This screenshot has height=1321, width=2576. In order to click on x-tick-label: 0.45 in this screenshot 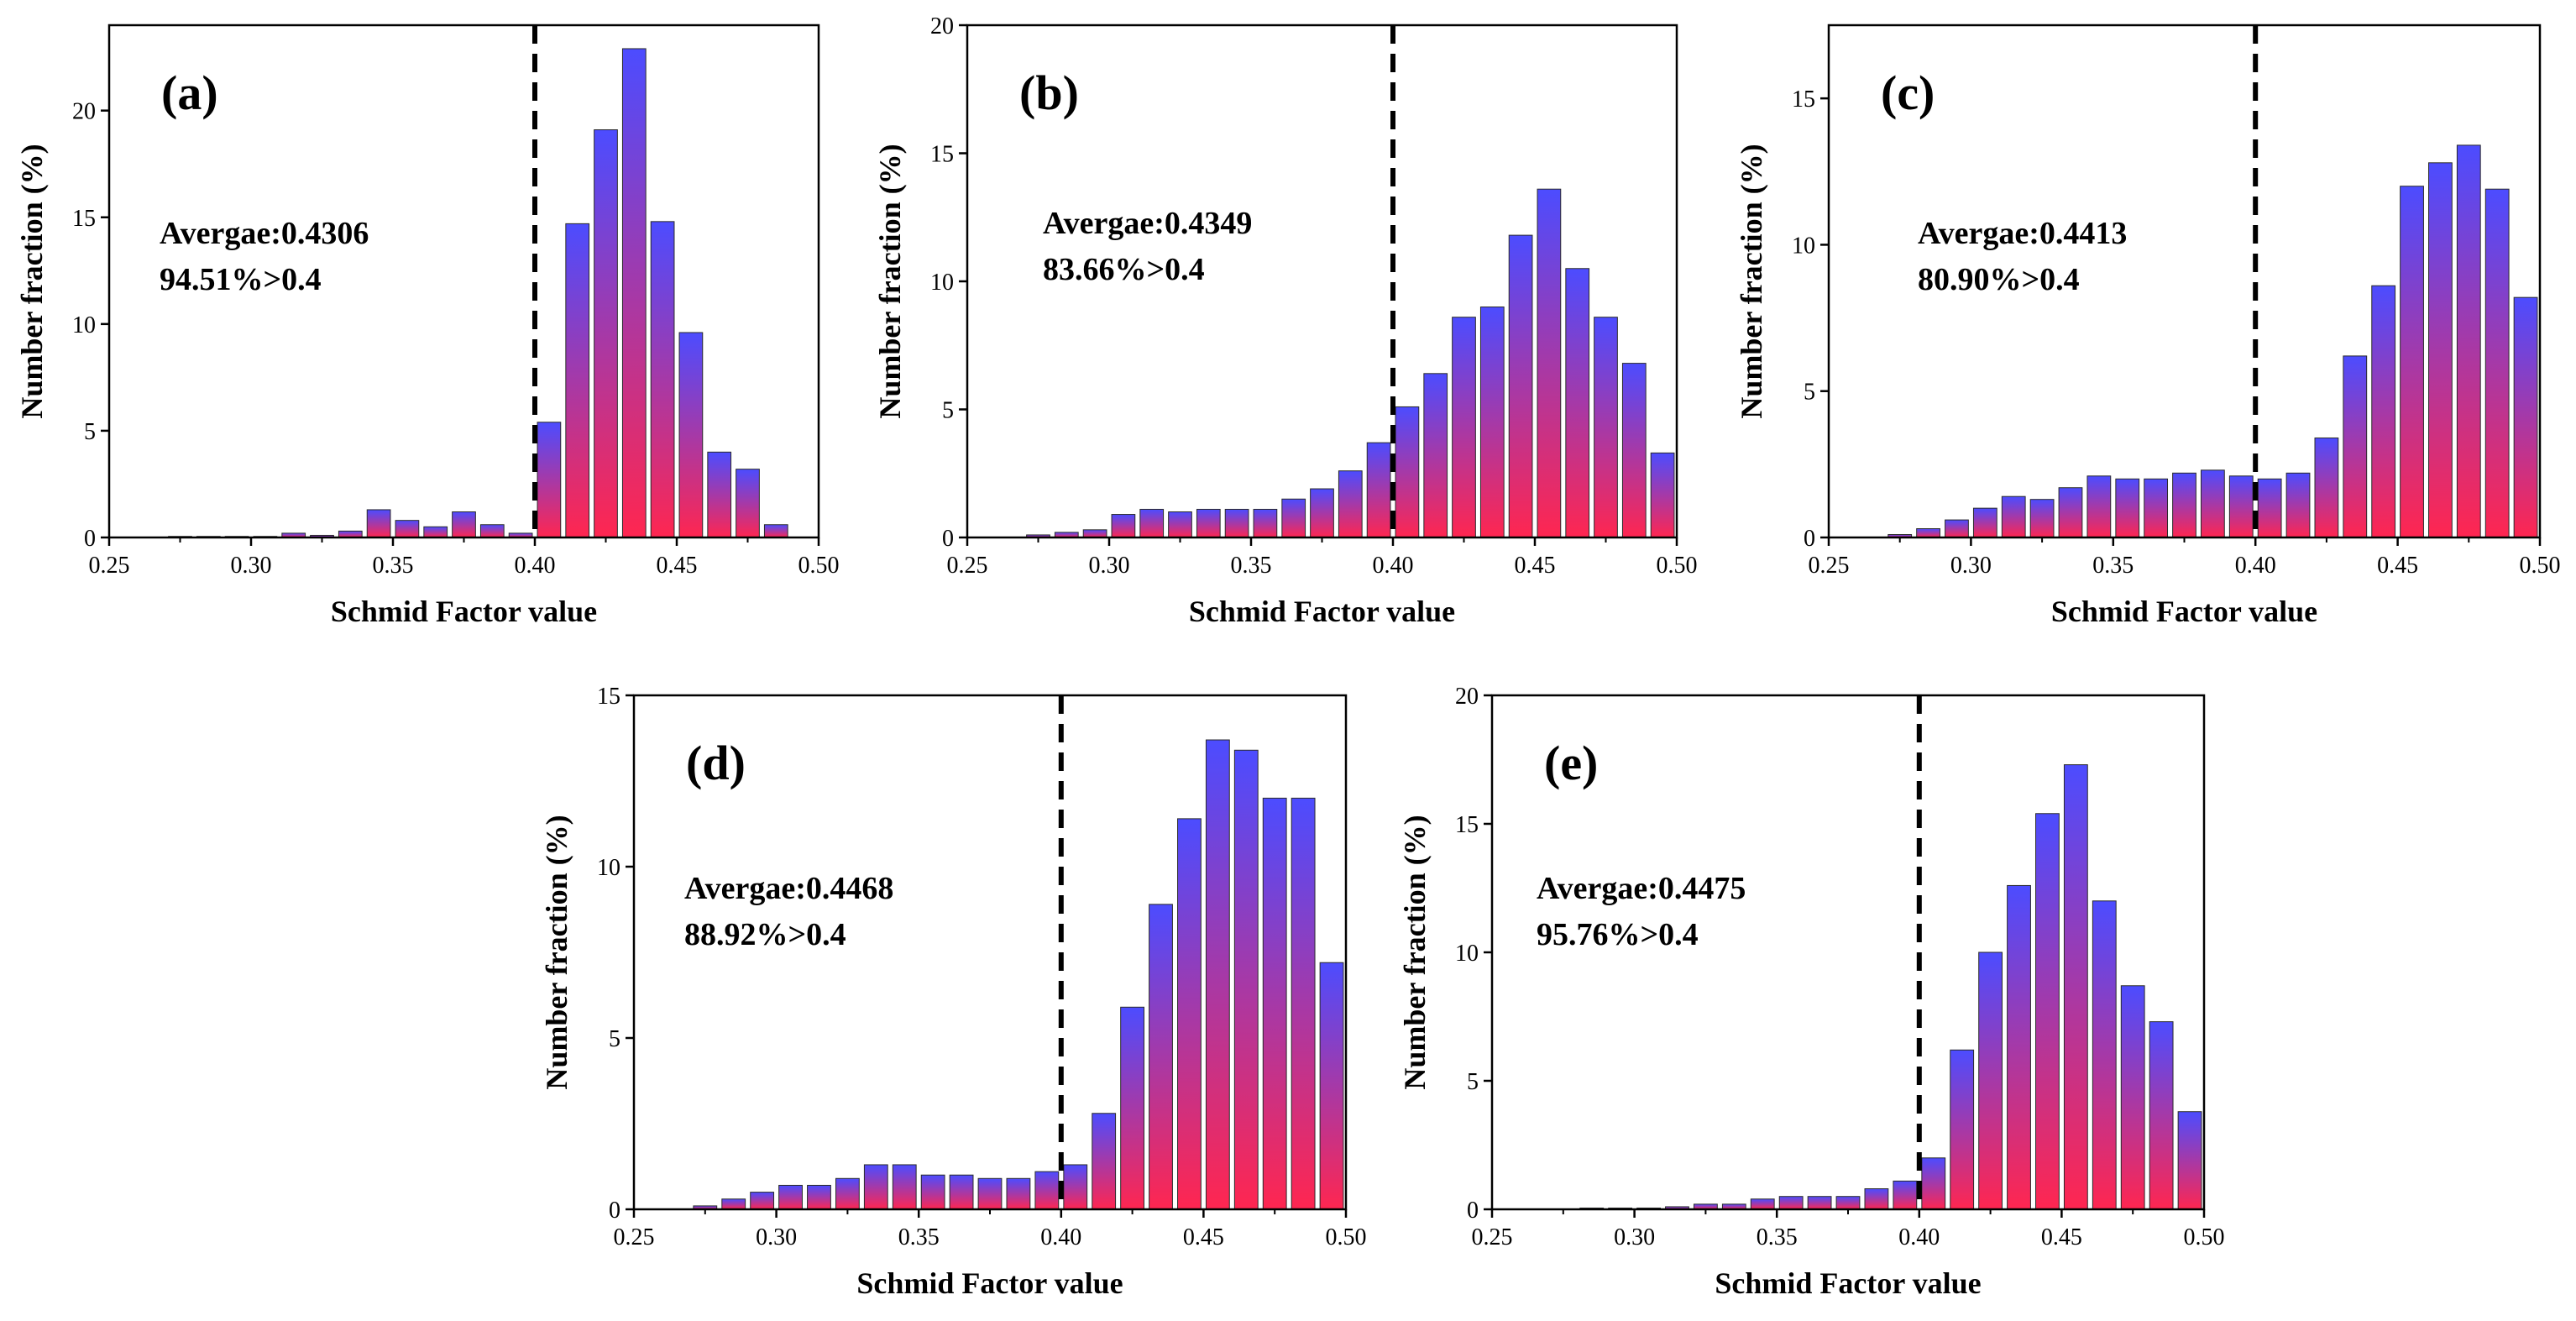, I will do `click(1535, 566)`.